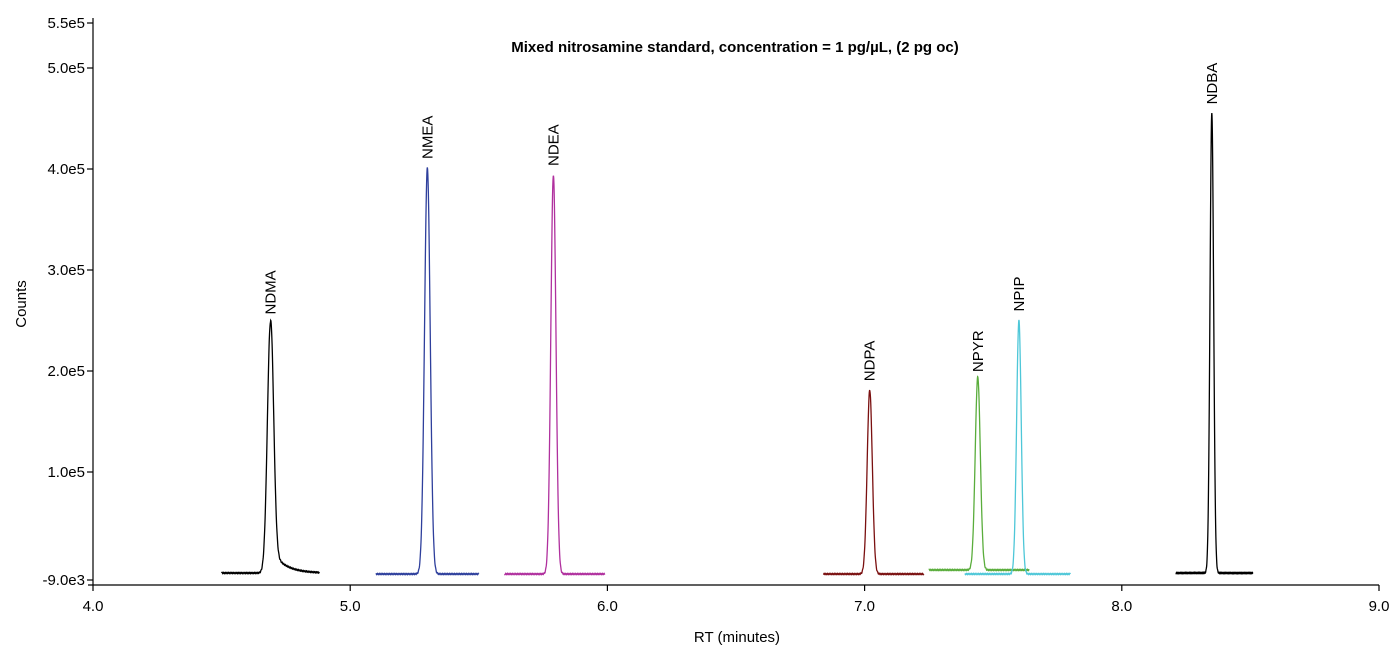 The height and width of the screenshot is (647, 1394). What do you see at coordinates (63, 580) in the screenshot?
I see `y-tick-label: -9.0e3` at bounding box center [63, 580].